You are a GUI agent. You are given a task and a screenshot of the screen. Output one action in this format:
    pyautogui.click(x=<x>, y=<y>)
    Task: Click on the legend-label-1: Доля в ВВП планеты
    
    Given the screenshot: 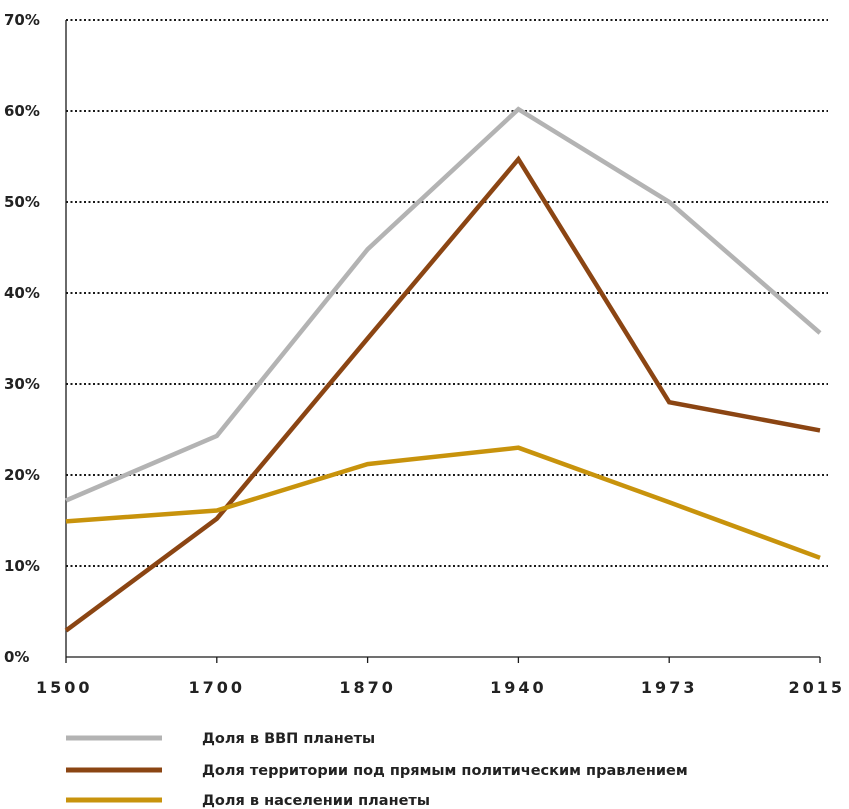 What is the action you would take?
    pyautogui.click(x=288, y=739)
    